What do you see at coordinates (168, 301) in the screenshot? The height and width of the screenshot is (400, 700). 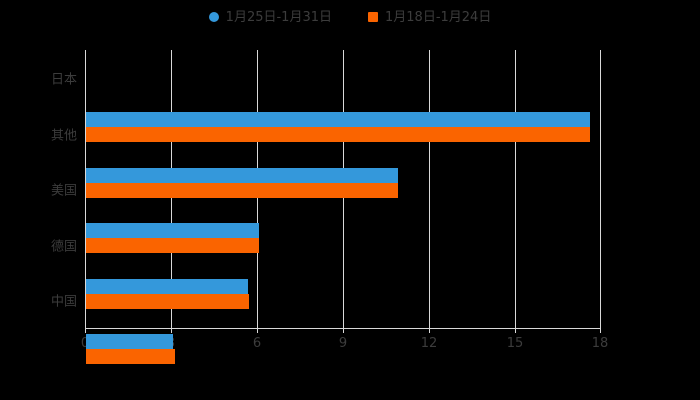 I see `bar-德国-series-1` at bounding box center [168, 301].